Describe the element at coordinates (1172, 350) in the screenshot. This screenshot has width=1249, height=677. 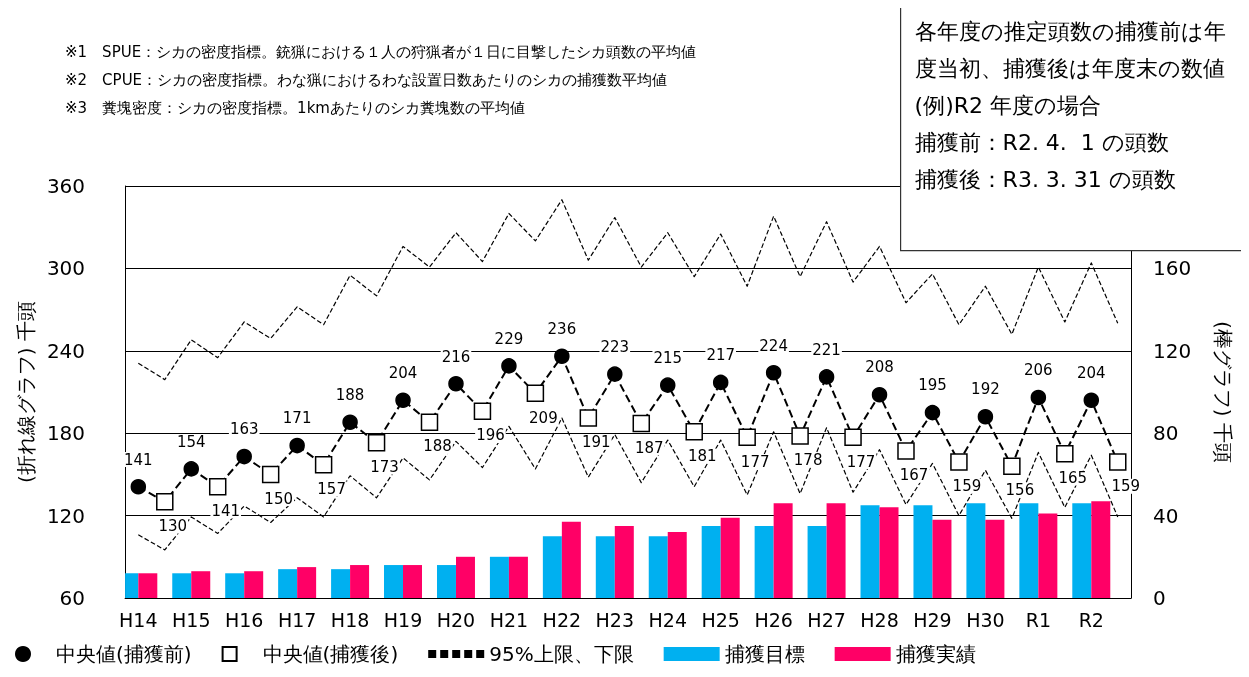
I see `y2-tick-label: 120` at that location.